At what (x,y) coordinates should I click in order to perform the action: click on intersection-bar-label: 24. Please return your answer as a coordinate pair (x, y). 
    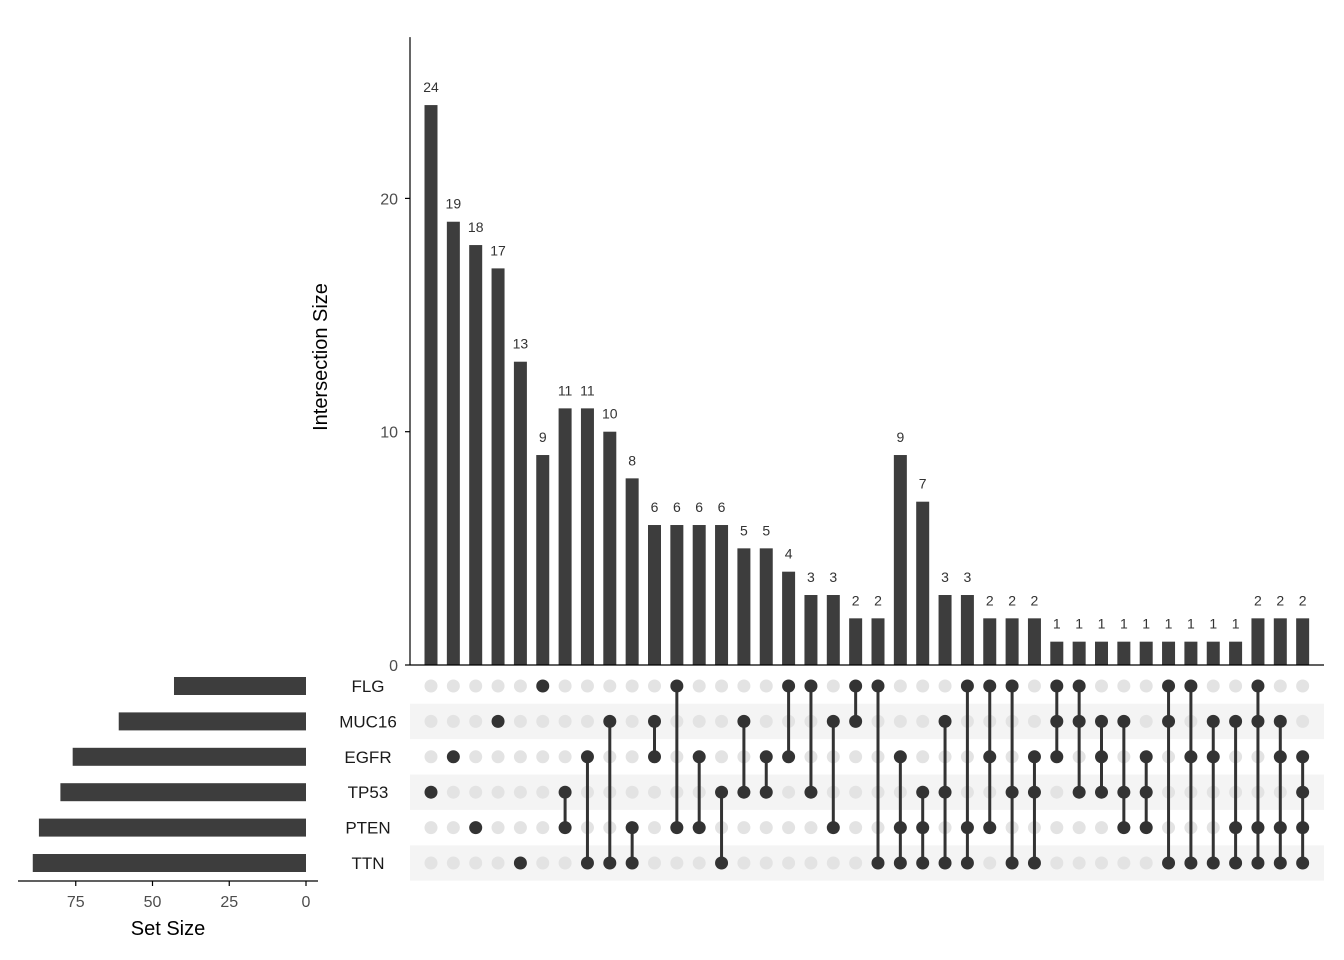
    Looking at the image, I should click on (431, 87).